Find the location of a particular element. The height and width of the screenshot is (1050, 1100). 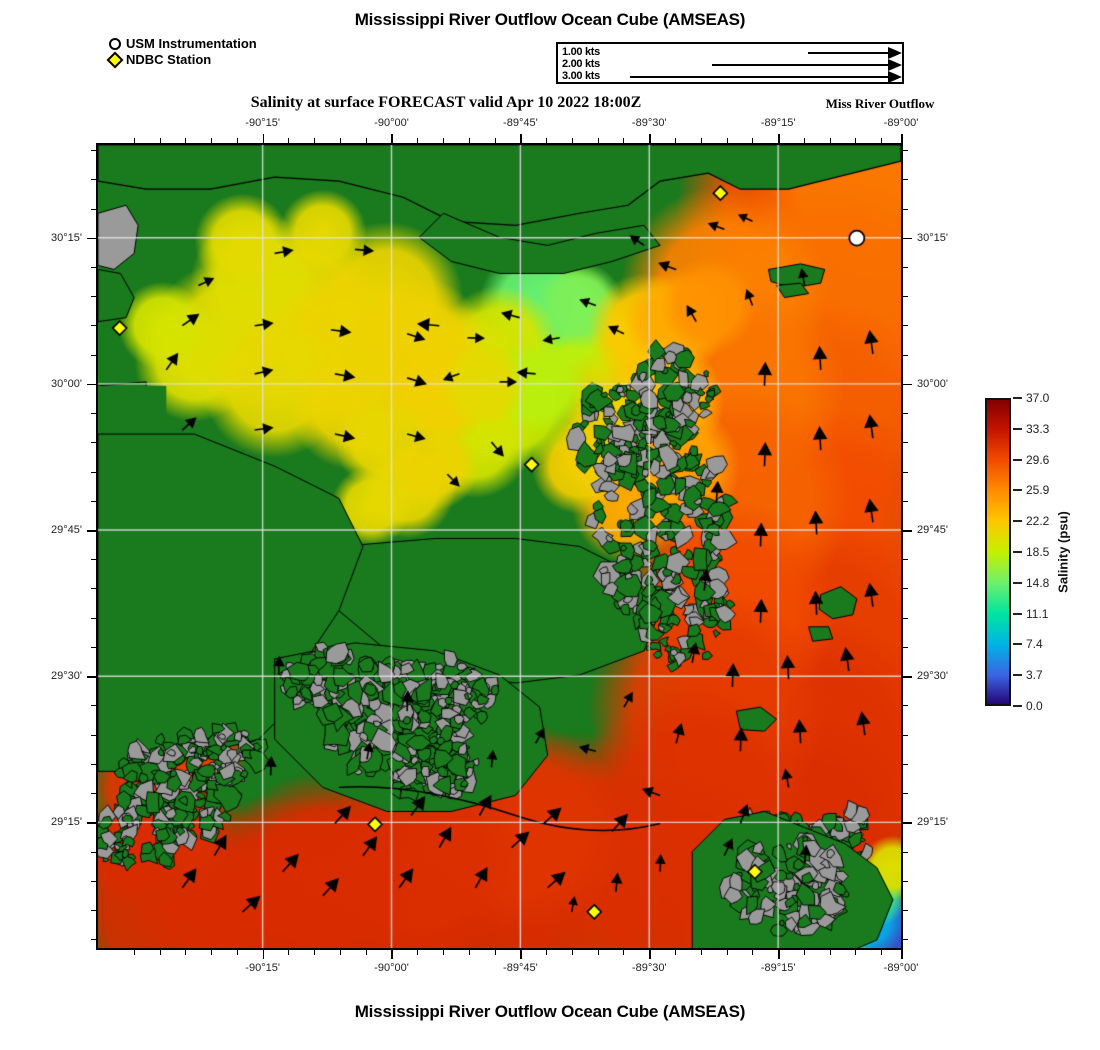

x-axis-label-top: -89°15' is located at coordinates (778, 123).